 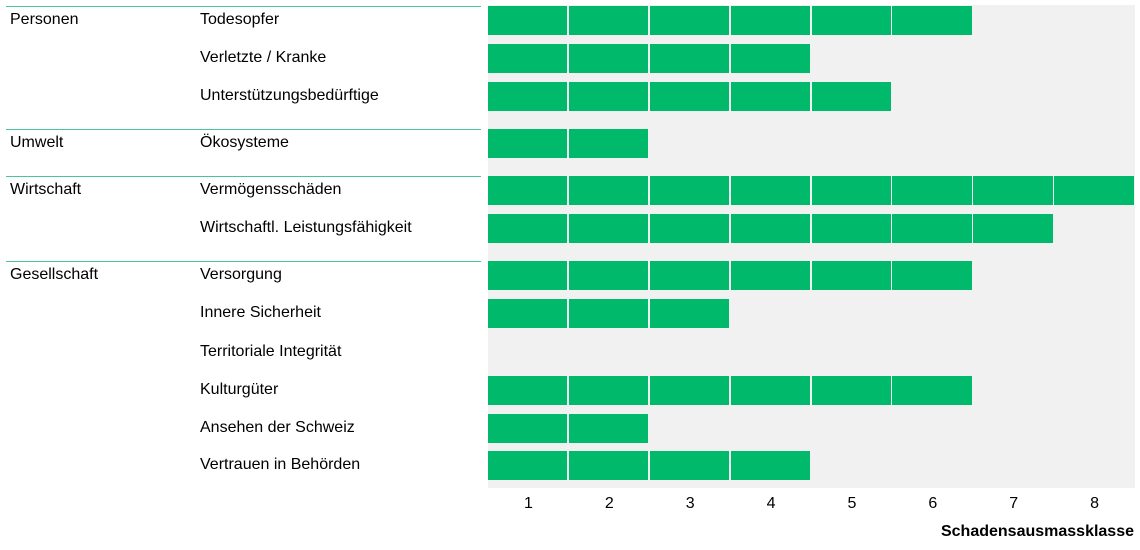 I want to click on indicator-label: Todesopfer, so click(x=240, y=19).